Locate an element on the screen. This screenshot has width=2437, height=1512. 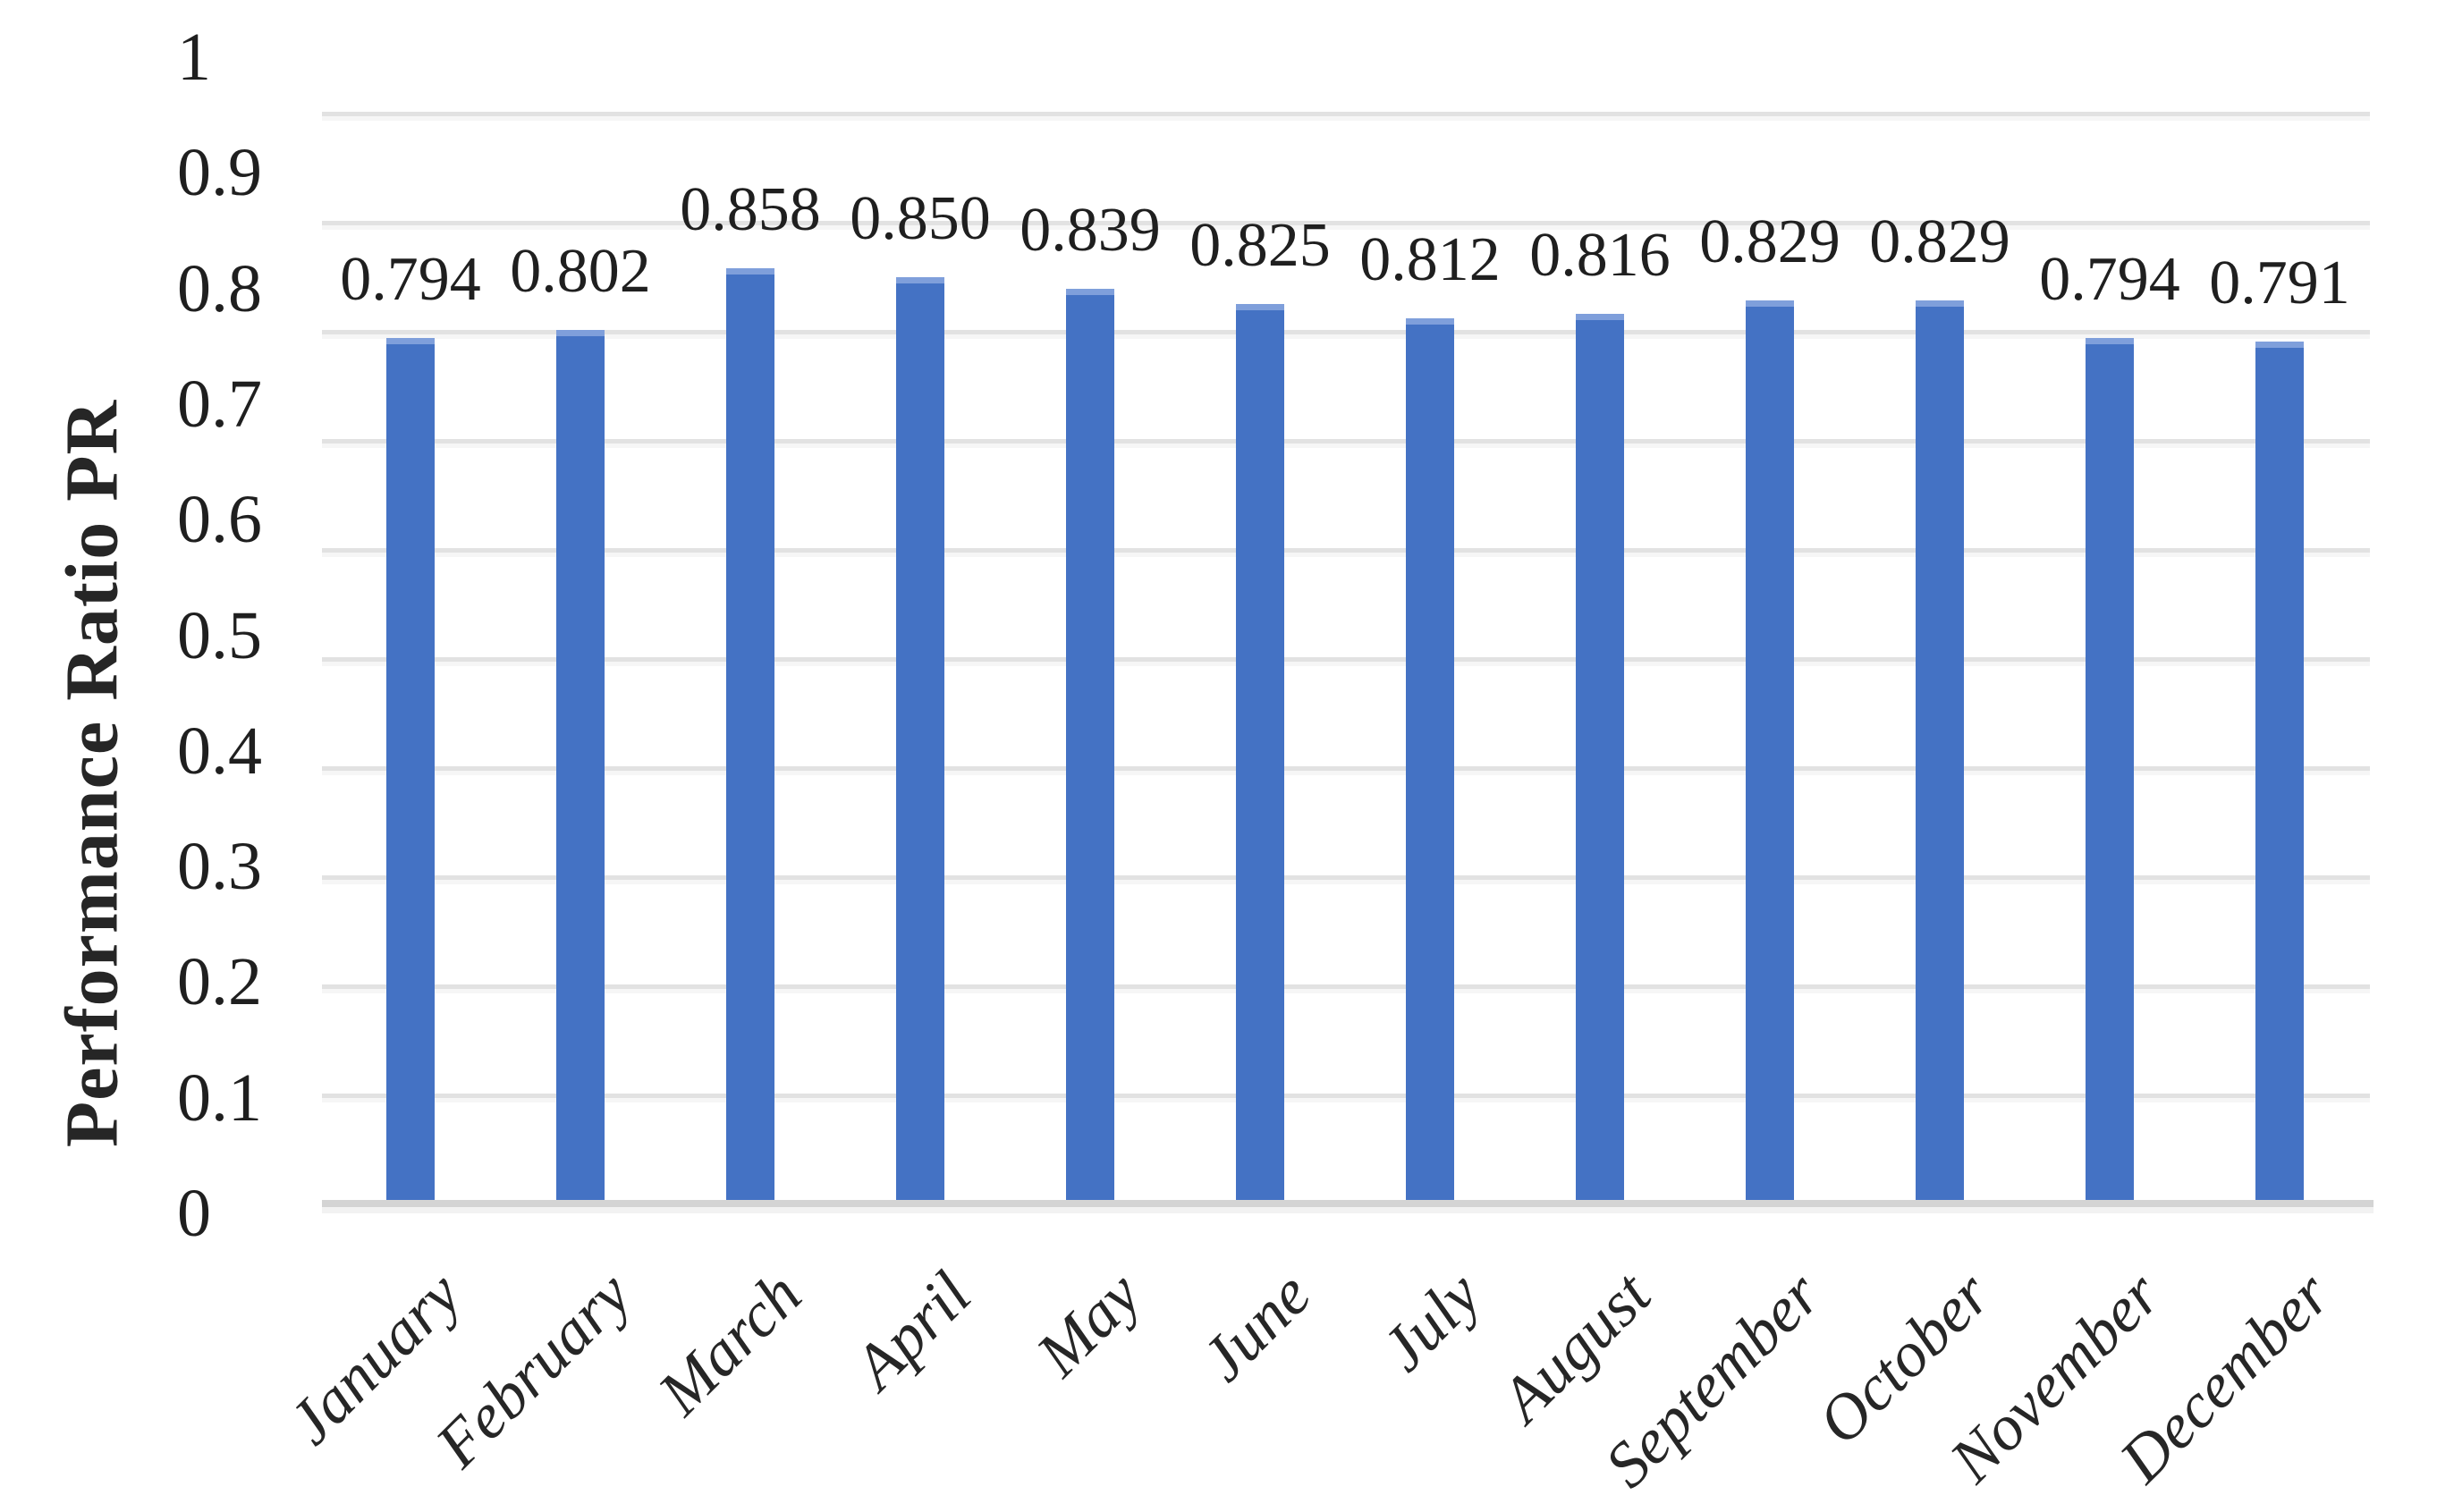
y-tick-label-0: 0 is located at coordinates (194, 1214).